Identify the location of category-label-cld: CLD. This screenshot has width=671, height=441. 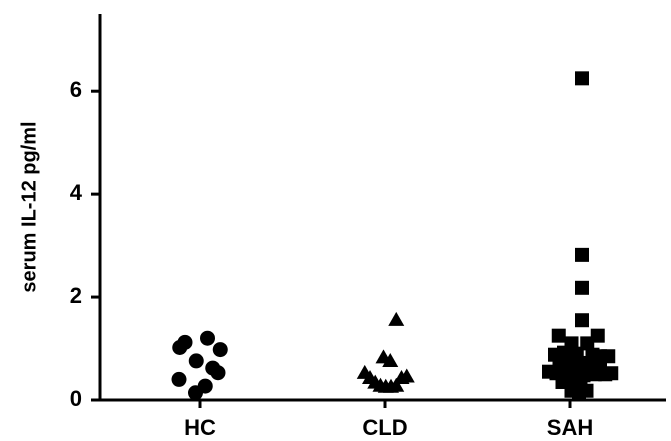
(384, 427).